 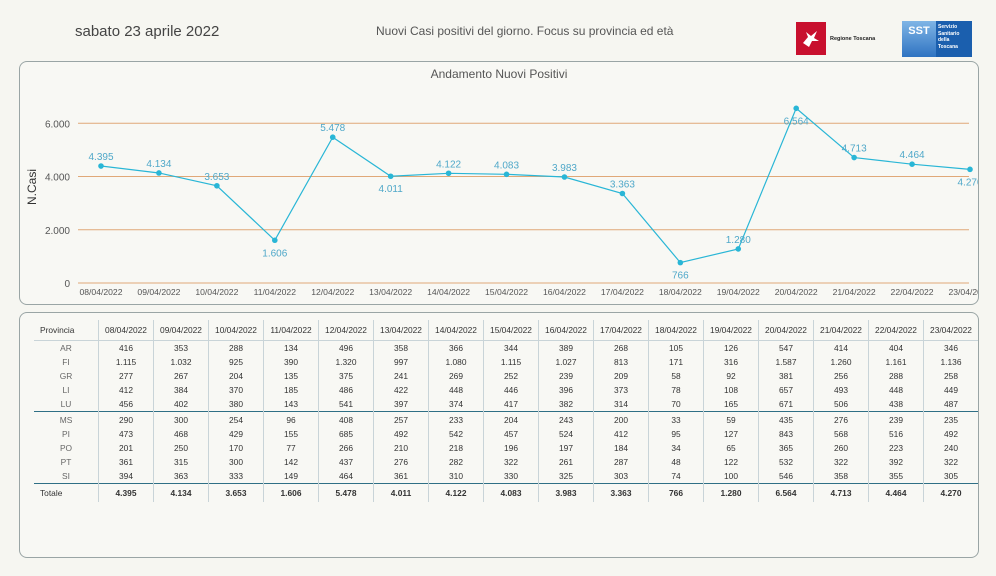 What do you see at coordinates (158, 292) in the screenshot?
I see `x-tick-label: 09/04/2022` at bounding box center [158, 292].